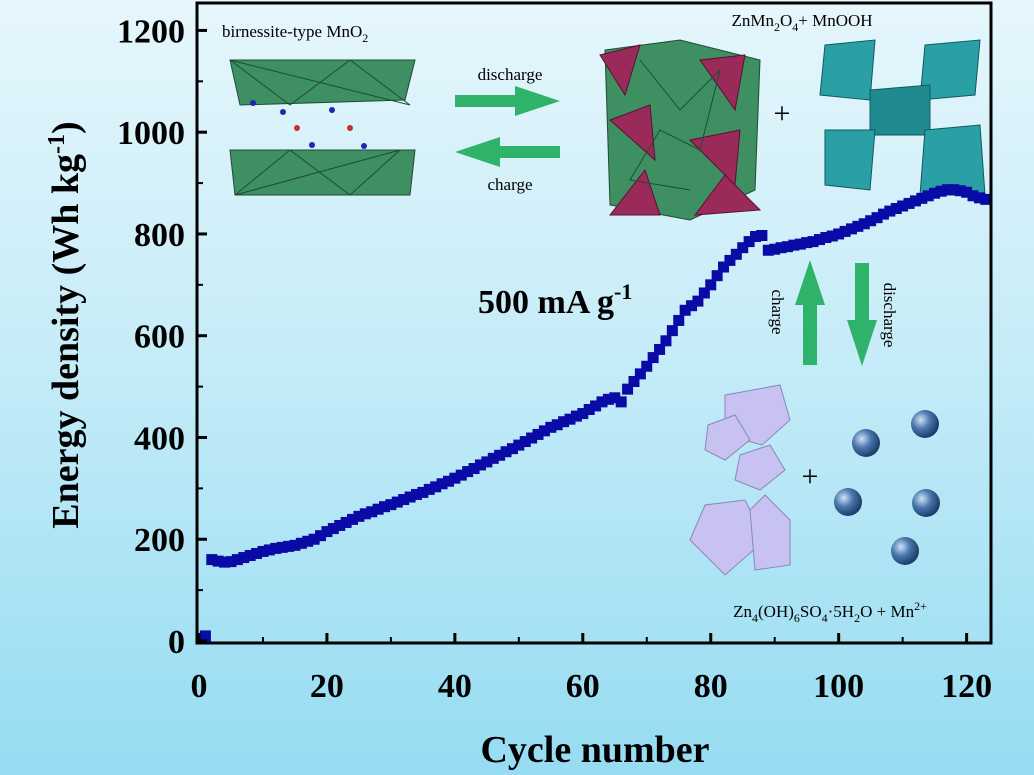 The width and height of the screenshot is (1034, 775). What do you see at coordinates (782, 113) in the screenshot?
I see `plus-sign-top: +` at bounding box center [782, 113].